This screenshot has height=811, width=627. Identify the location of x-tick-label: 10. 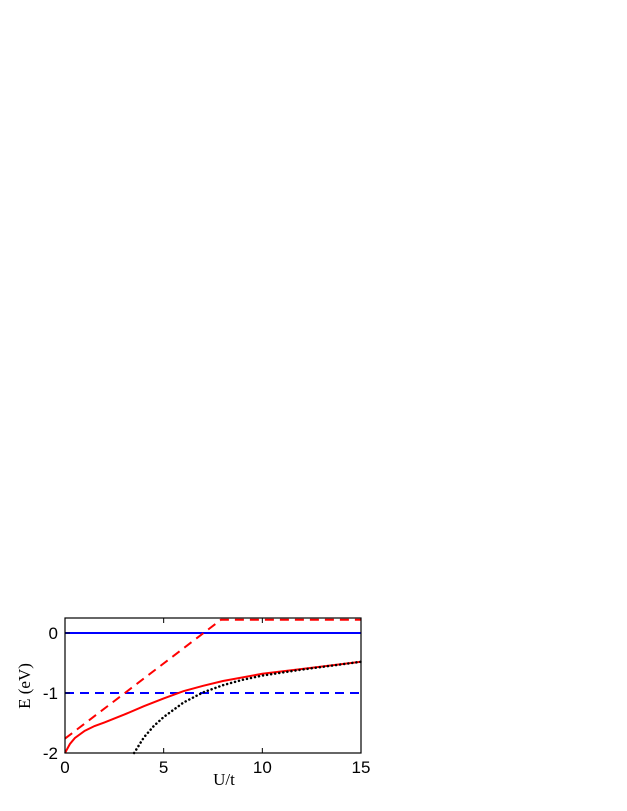
(262, 767).